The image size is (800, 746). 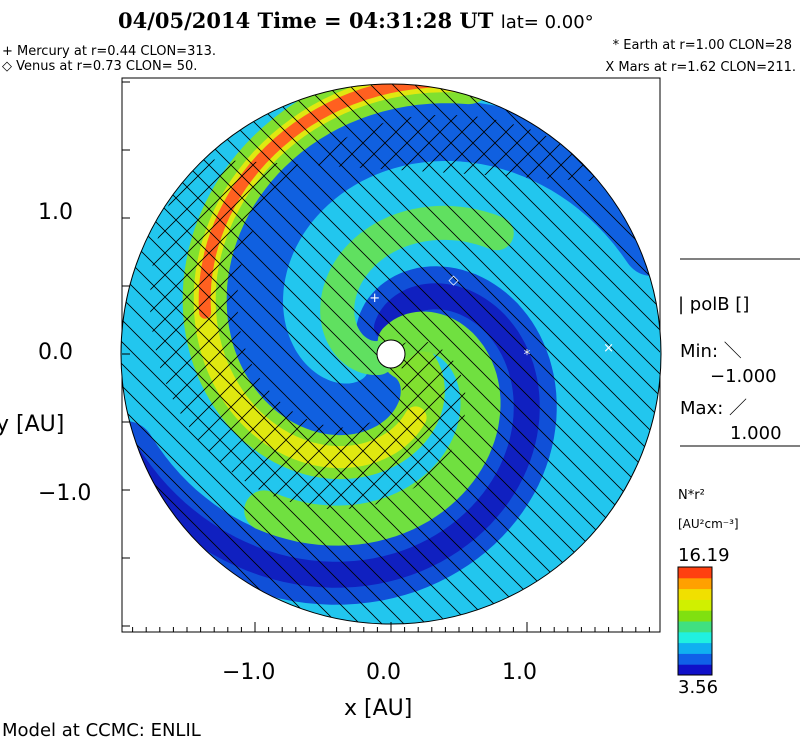 I want to click on ytick-label: 1.0, so click(x=55, y=212).